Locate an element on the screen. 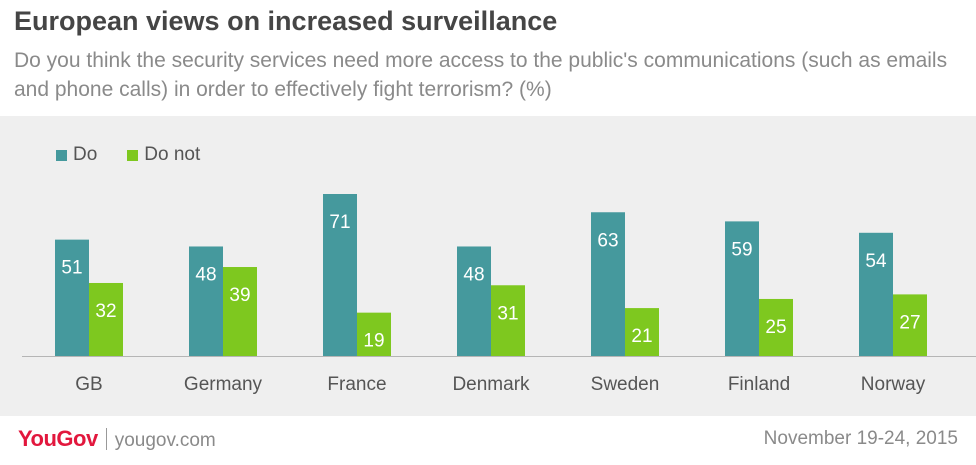 The height and width of the screenshot is (465, 976). data-label-do-not: 25 is located at coordinates (775, 327).